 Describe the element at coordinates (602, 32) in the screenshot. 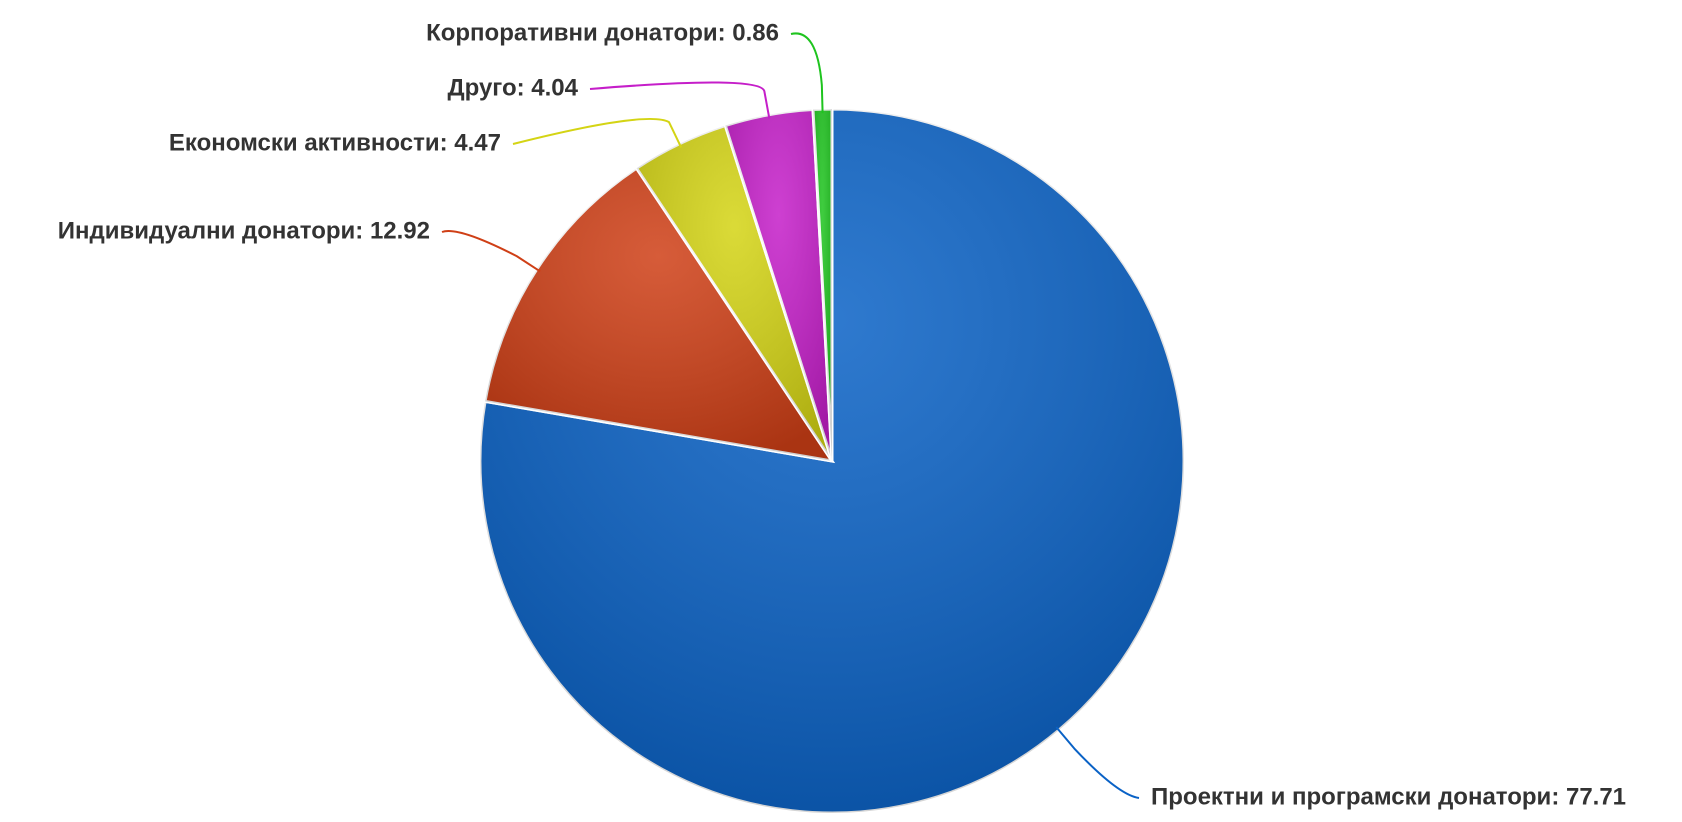

I see `data-label: Корпоративни донатори: 0.86` at that location.